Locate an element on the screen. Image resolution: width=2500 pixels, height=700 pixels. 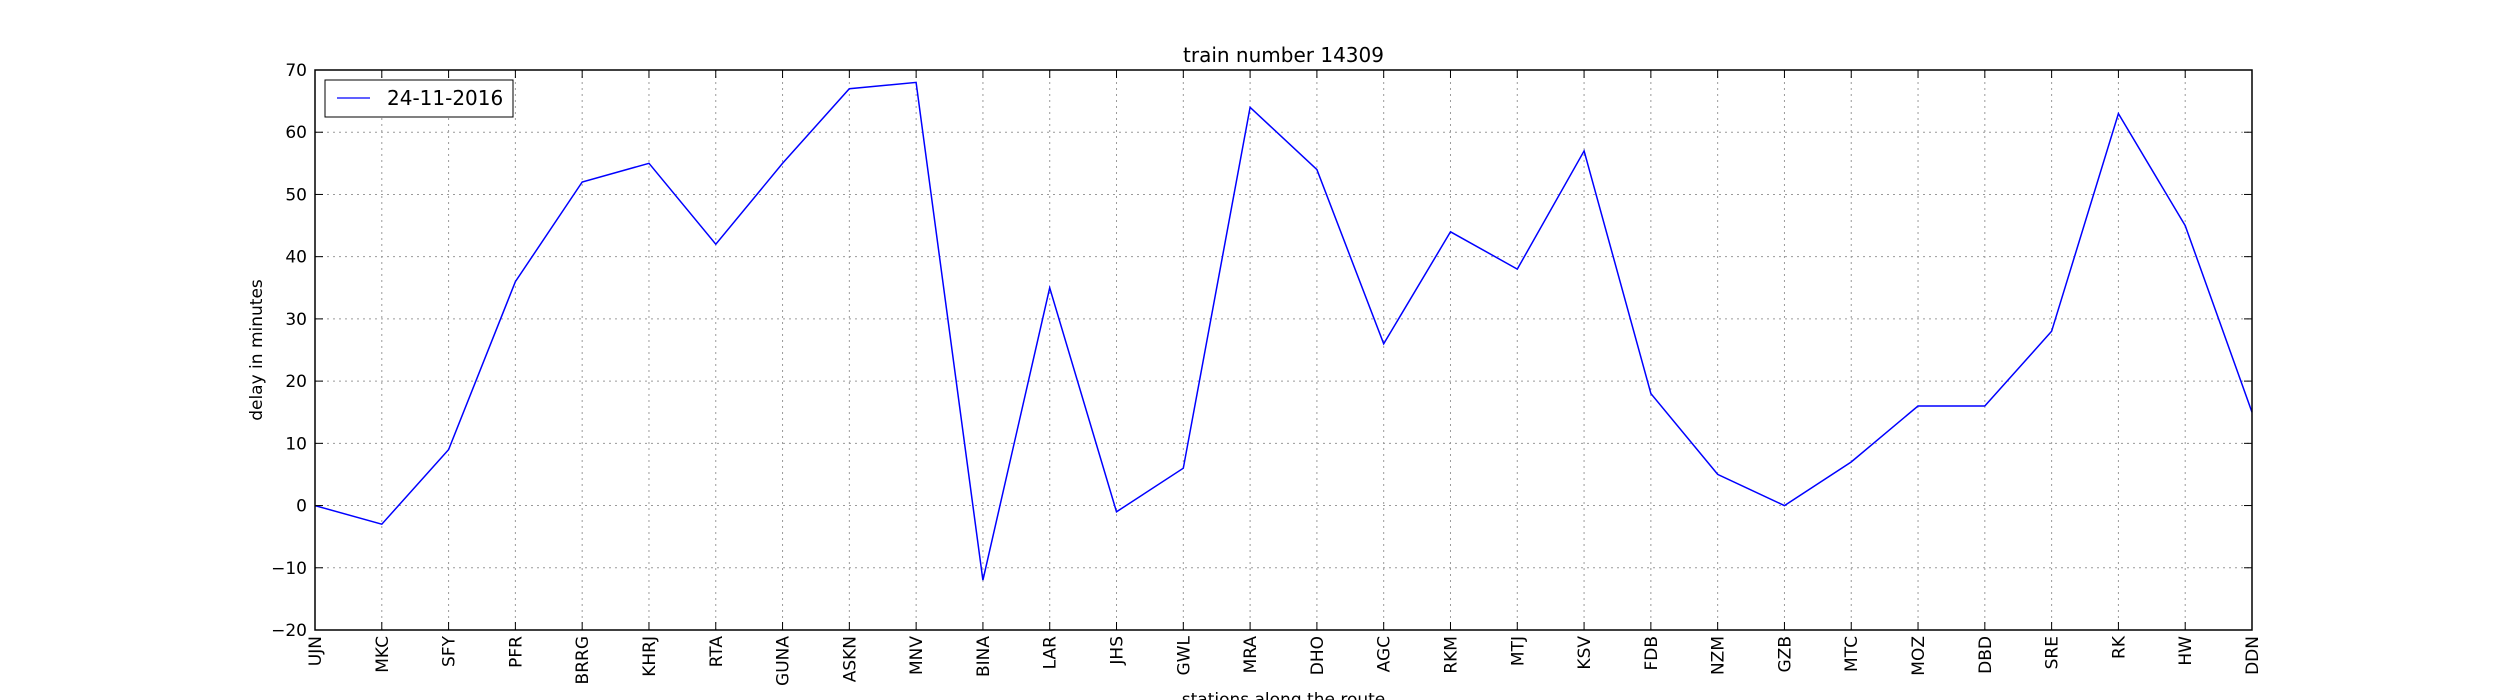
y-tick-label: 30 is located at coordinates (296, 320).